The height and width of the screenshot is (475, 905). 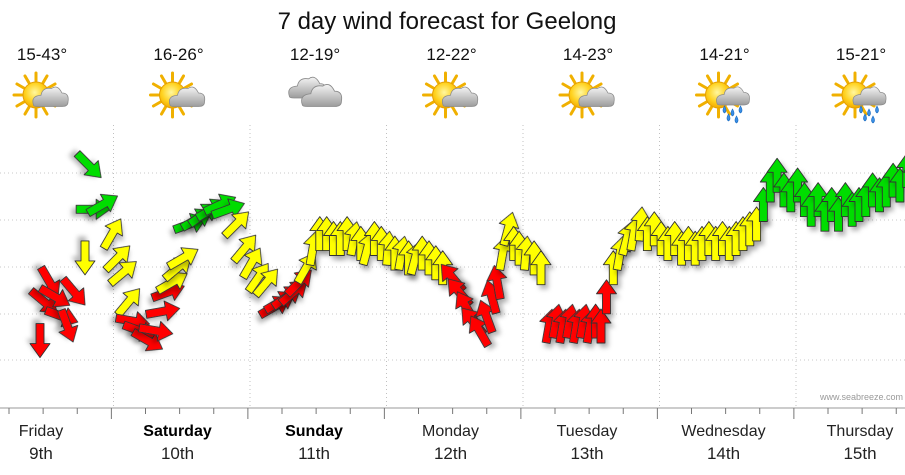 I want to click on day-name-label: Thursday, so click(x=860, y=431).